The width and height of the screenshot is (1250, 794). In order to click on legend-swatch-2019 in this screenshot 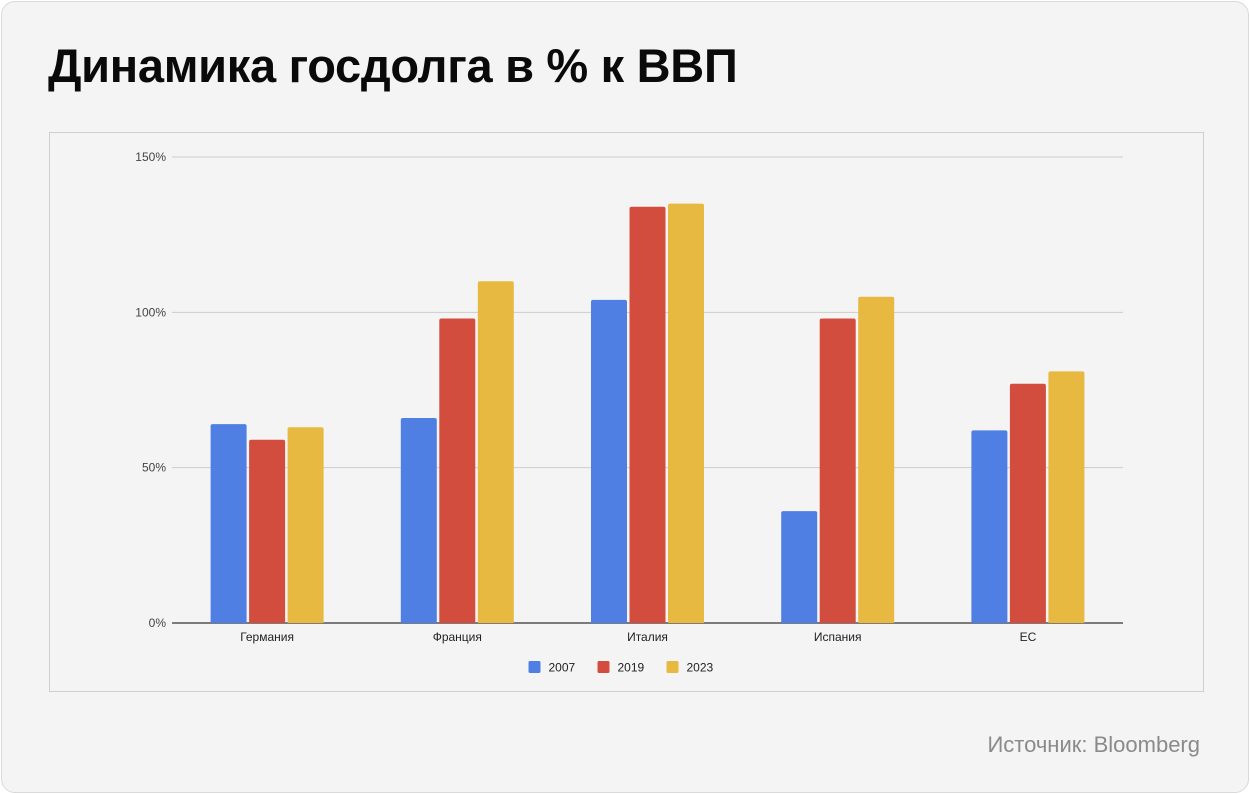, I will do `click(603, 667)`.